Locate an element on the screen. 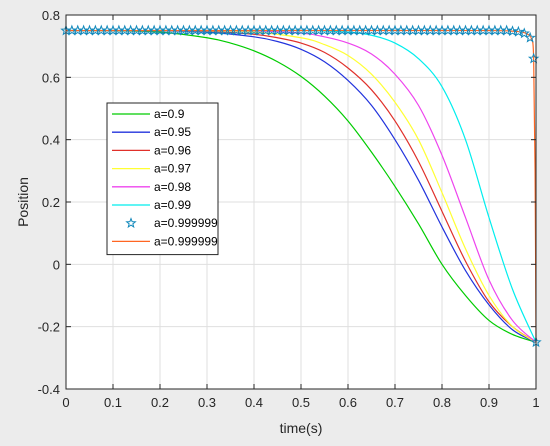  legend-item: a=0.98 is located at coordinates (151, 187).